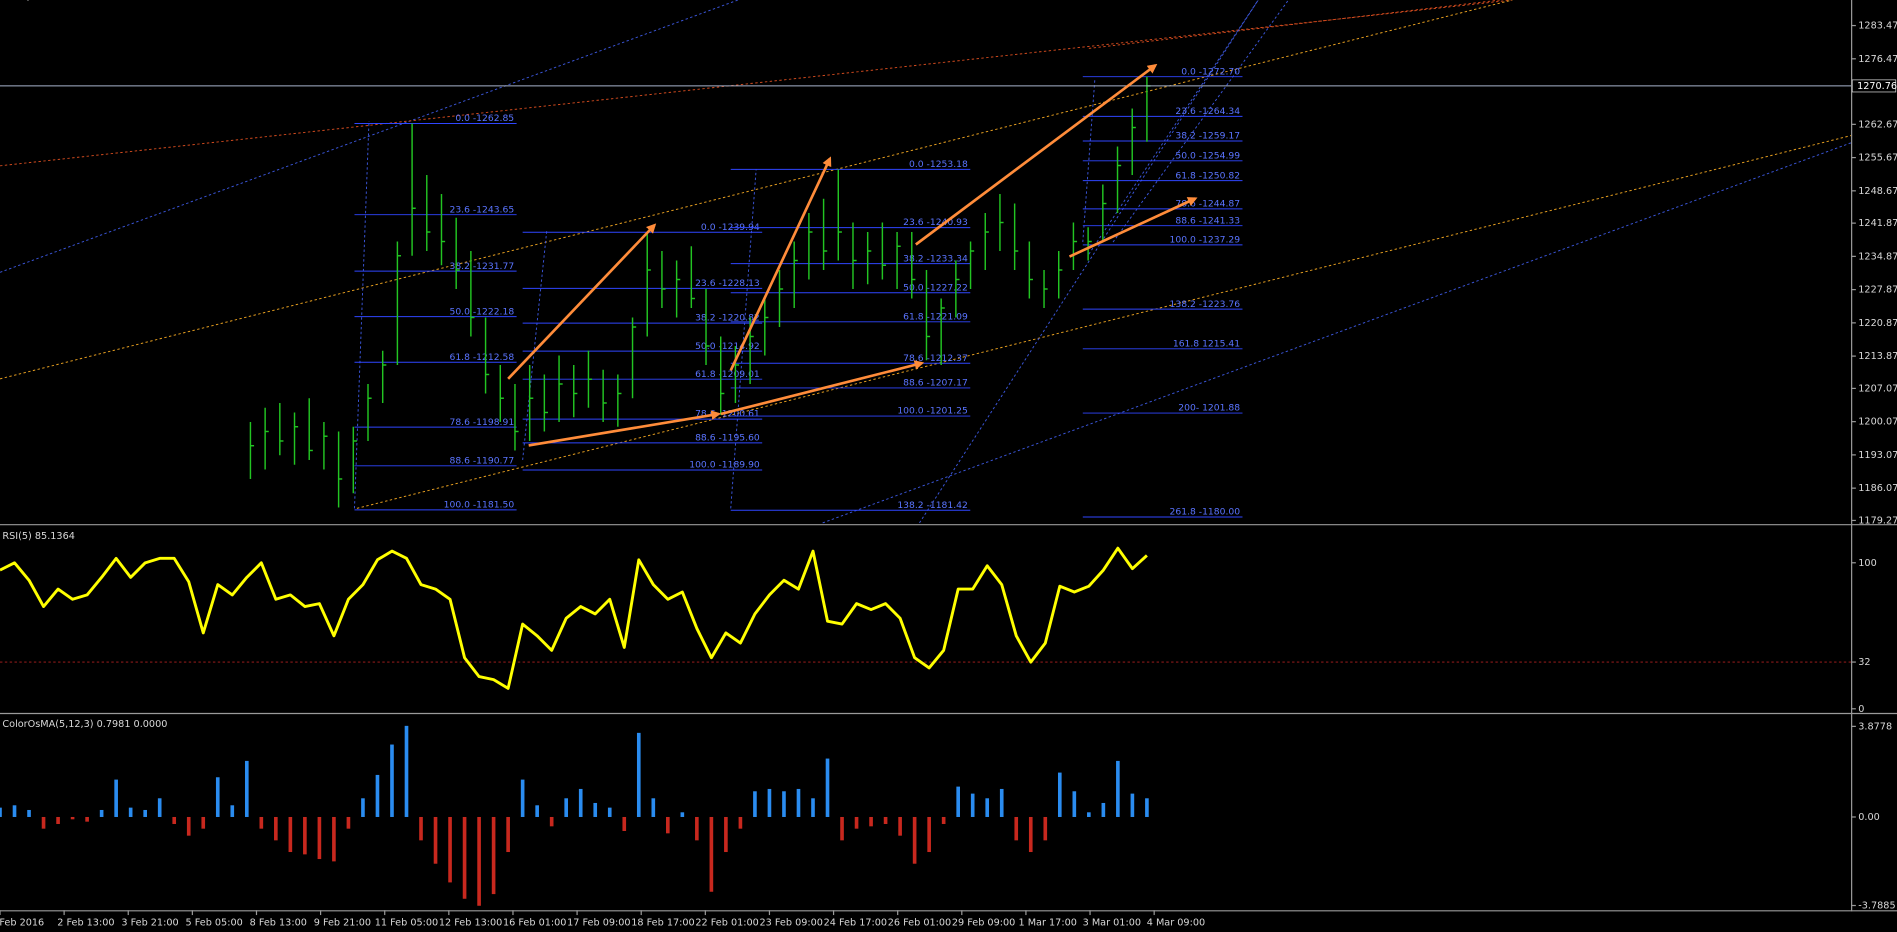 The height and width of the screenshot is (932, 1897). Describe the element at coordinates (1207, 111) in the screenshot. I see `fib-label: 23.6 -1264.34` at that location.